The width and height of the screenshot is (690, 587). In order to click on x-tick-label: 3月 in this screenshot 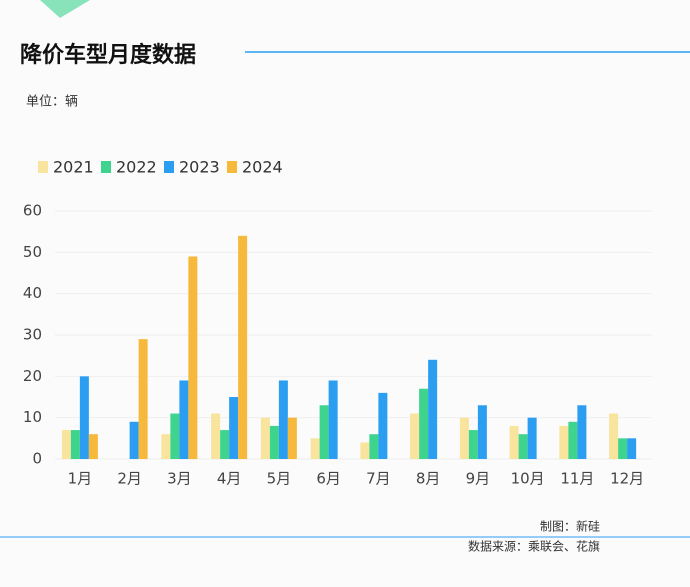, I will do `click(179, 479)`.